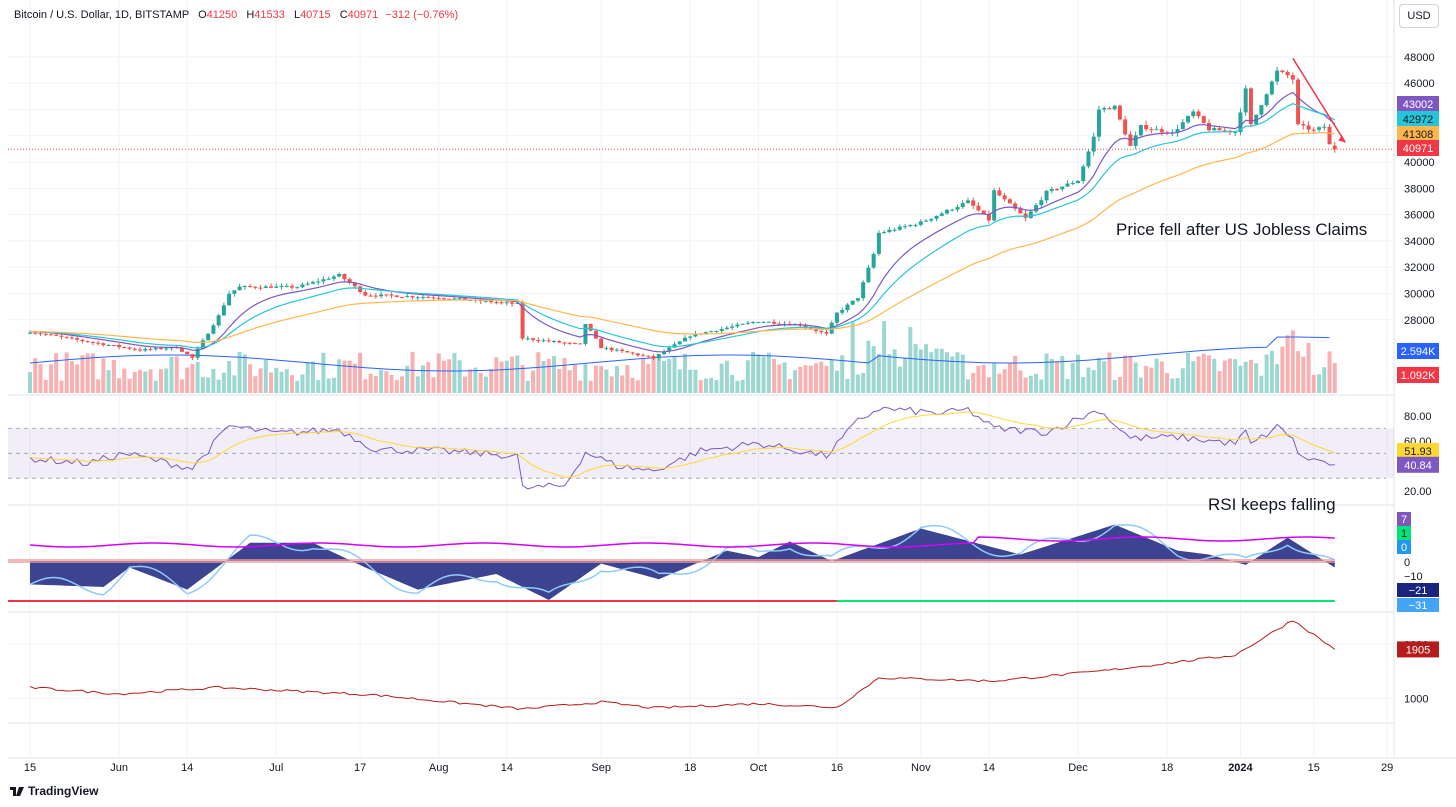 This screenshot has height=807, width=1456. Describe the element at coordinates (1419, 163) in the screenshot. I see `y-tick-label: 40000` at that location.